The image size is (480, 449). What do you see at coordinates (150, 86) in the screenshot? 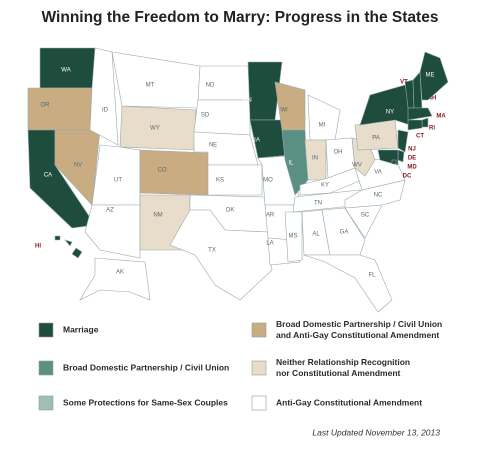
I see `state-label: MT` at bounding box center [150, 86].